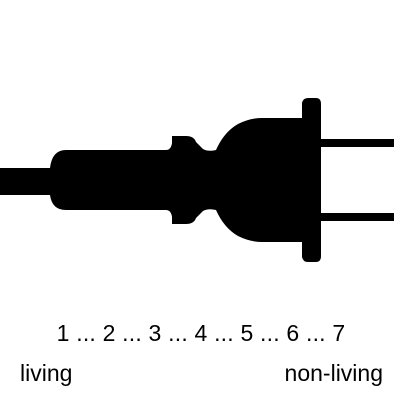  I want to click on scale-label-living: living, so click(46, 373).